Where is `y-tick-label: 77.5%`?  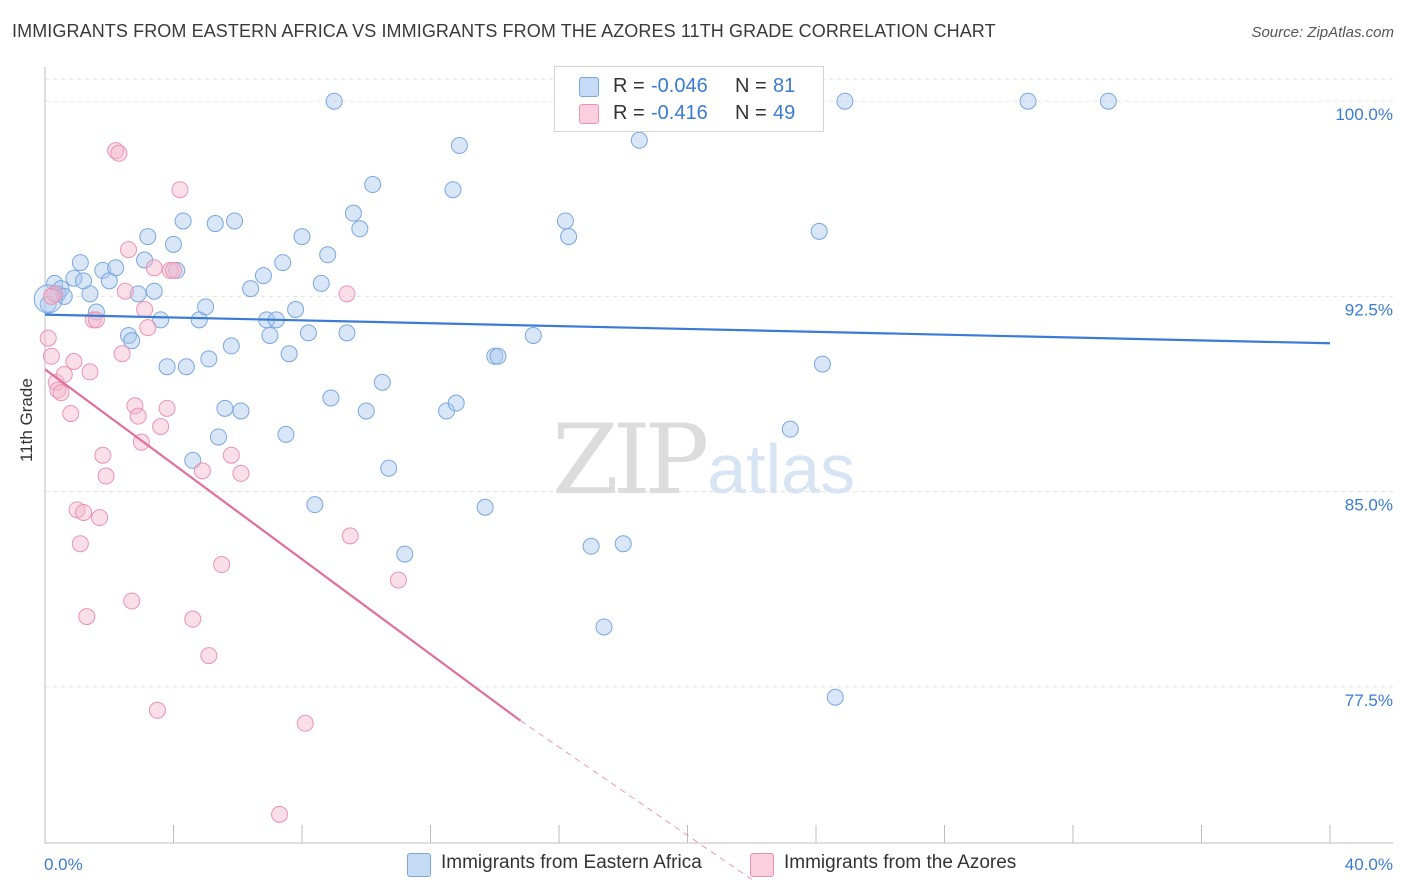
y-tick-label: 77.5% is located at coordinates (1369, 700).